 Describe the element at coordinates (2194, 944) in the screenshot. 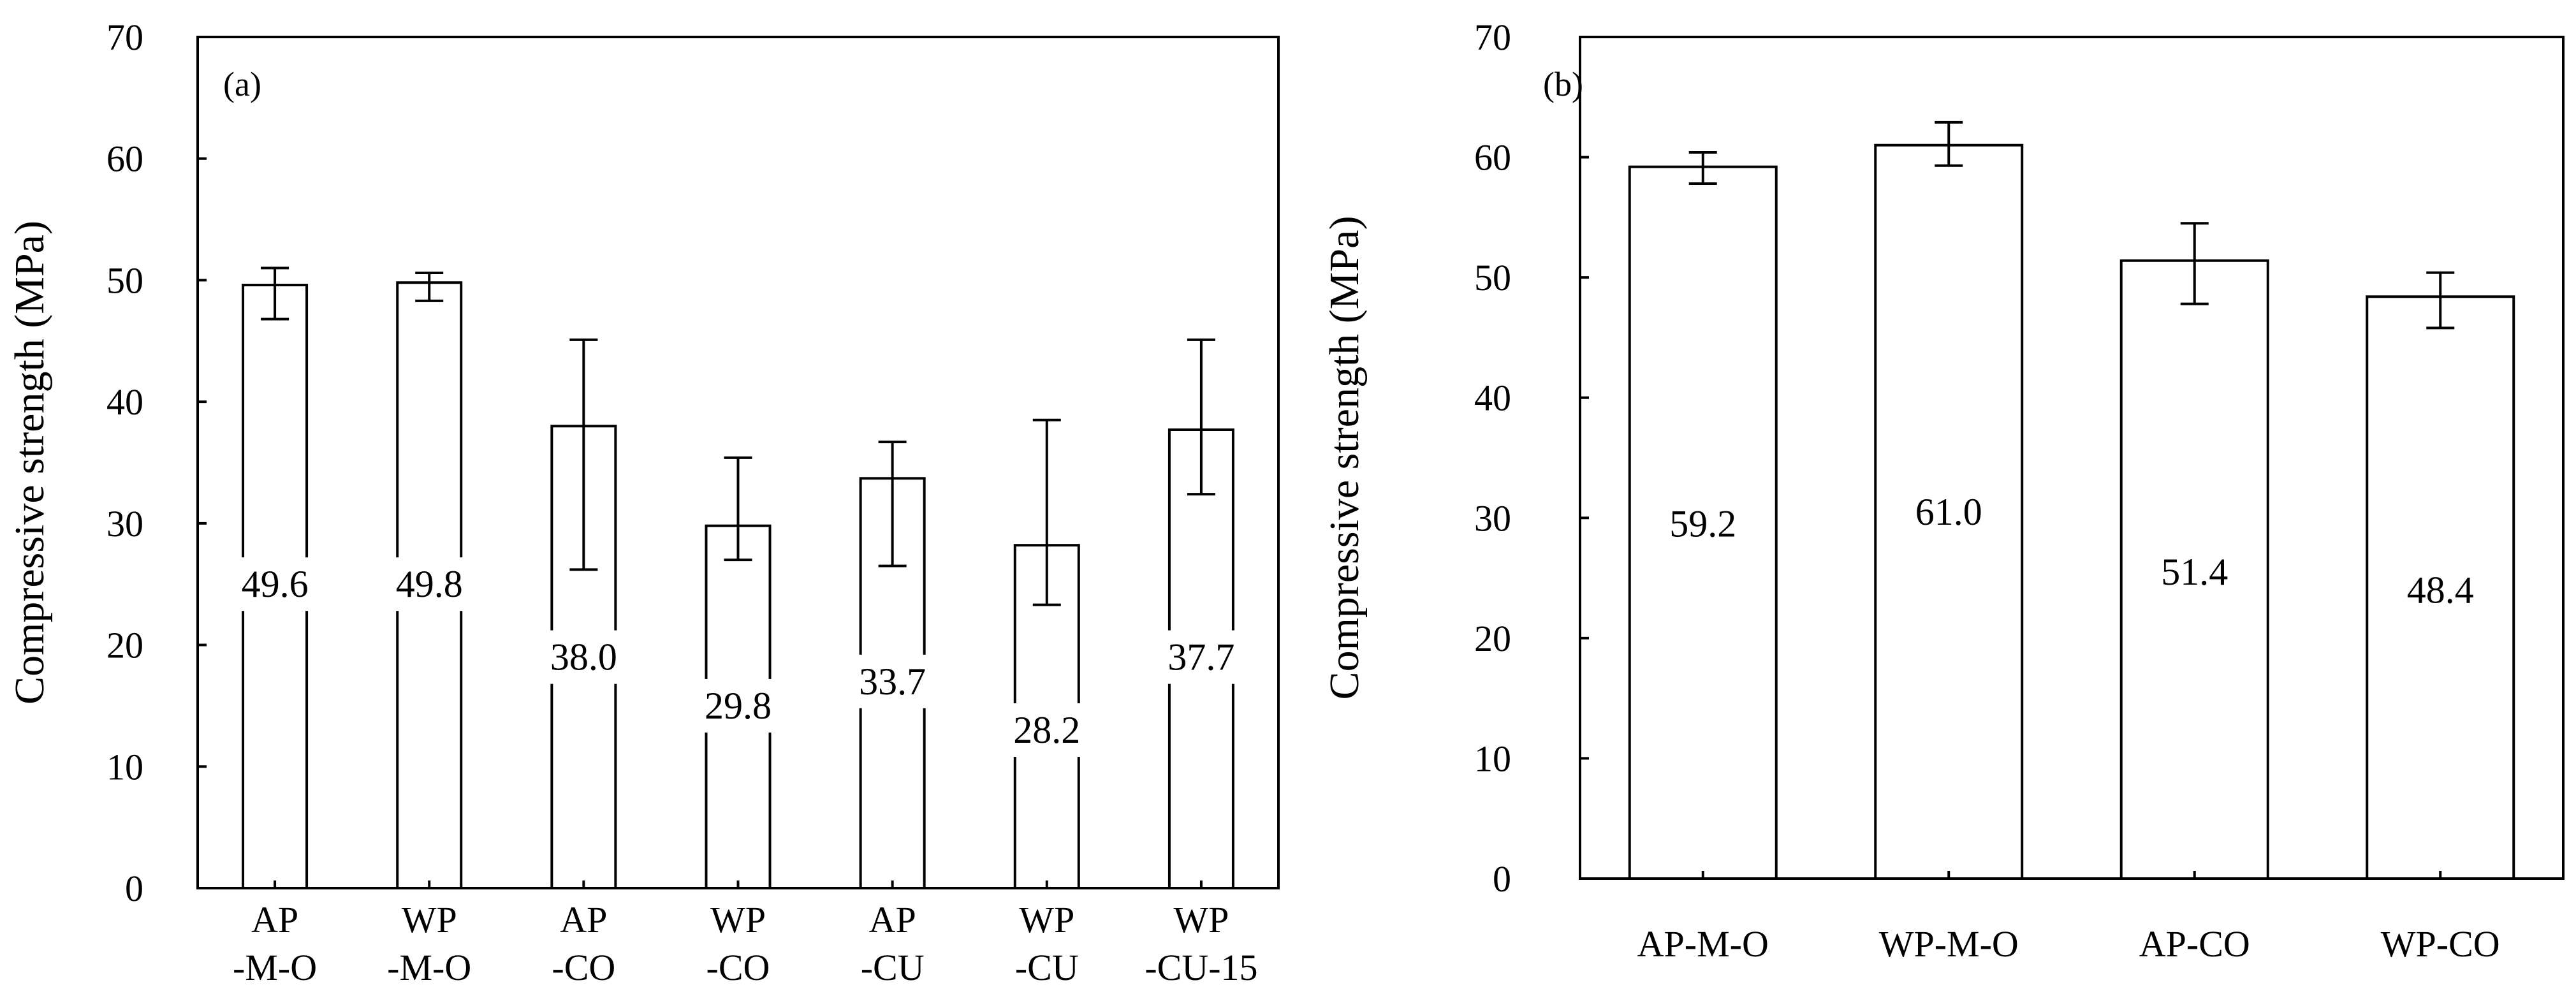

I see `x-tick-label: AP-CO` at that location.